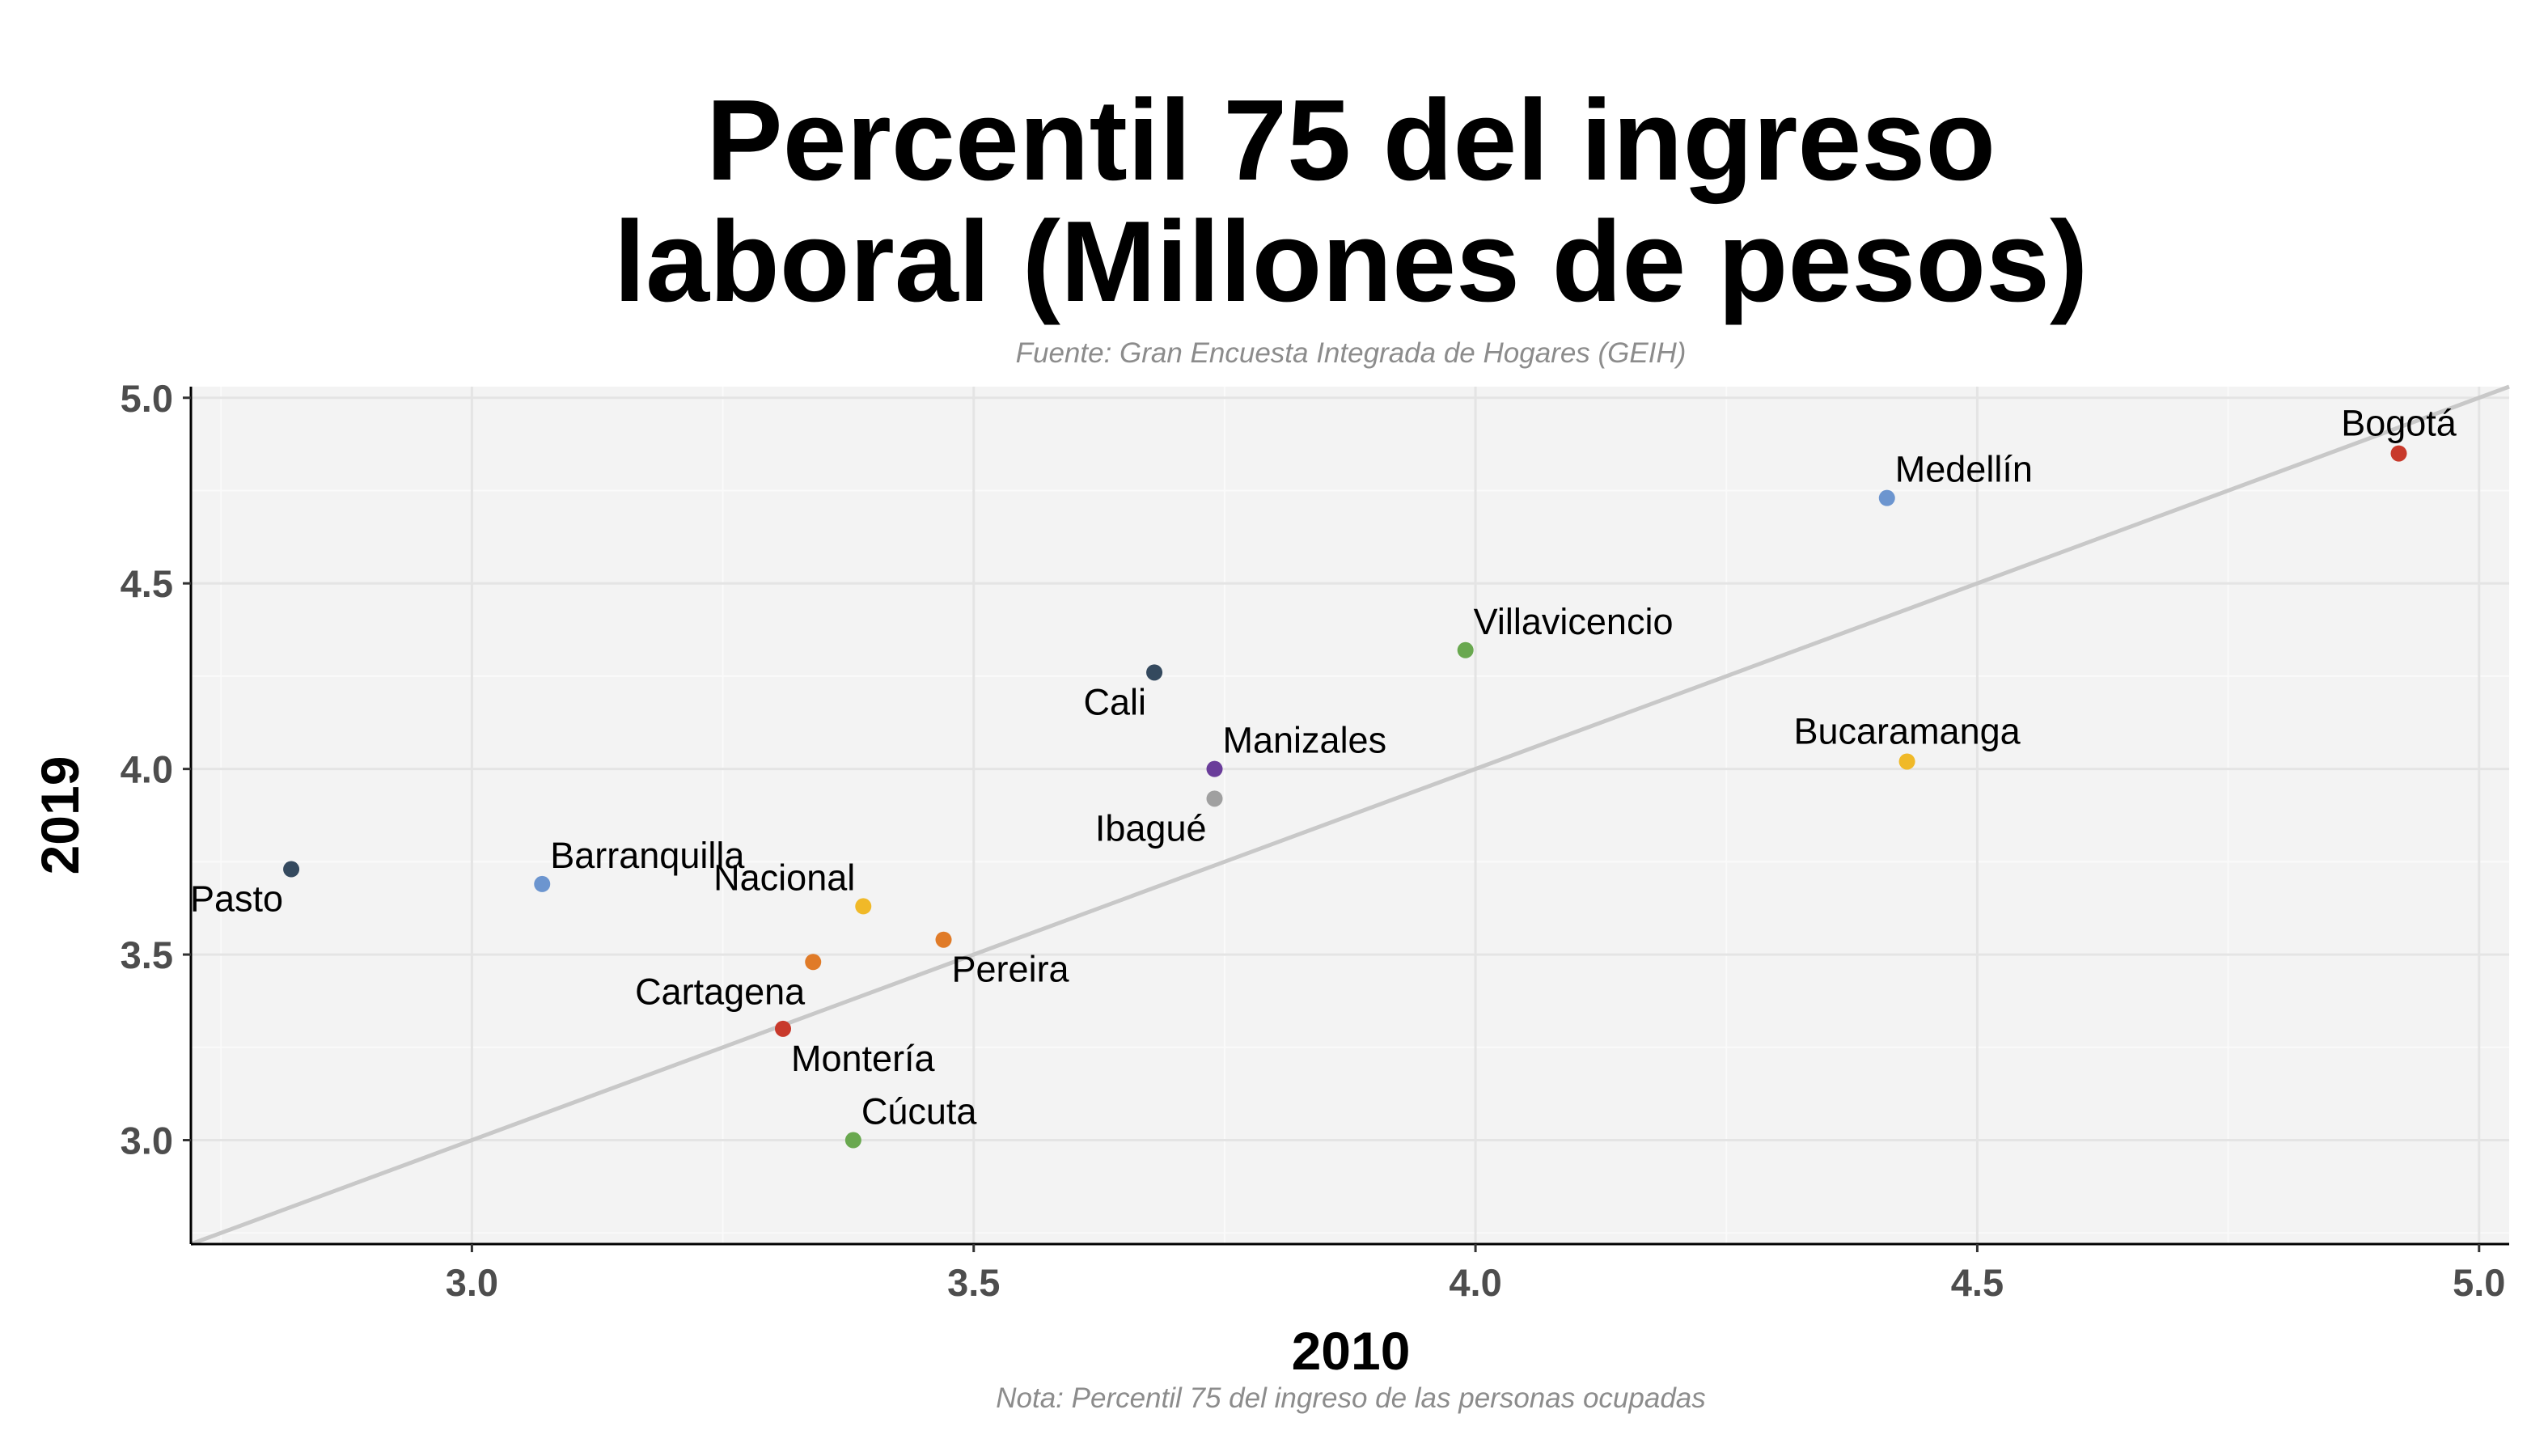 This screenshot has width=2548, height=1456. I want to click on x-axis-title: 2010, so click(1351, 1351).